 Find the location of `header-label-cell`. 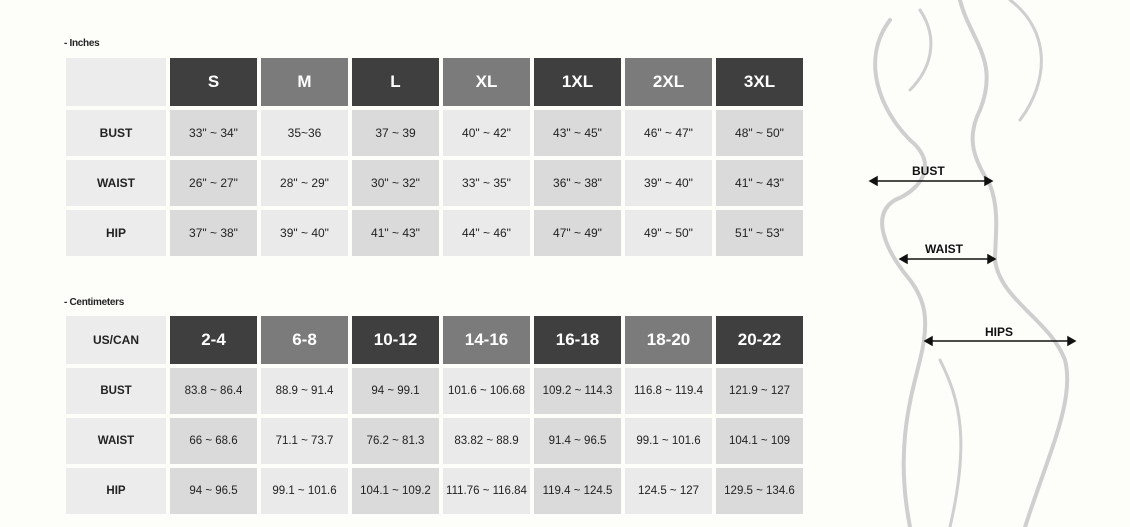

header-label-cell is located at coordinates (116, 82).